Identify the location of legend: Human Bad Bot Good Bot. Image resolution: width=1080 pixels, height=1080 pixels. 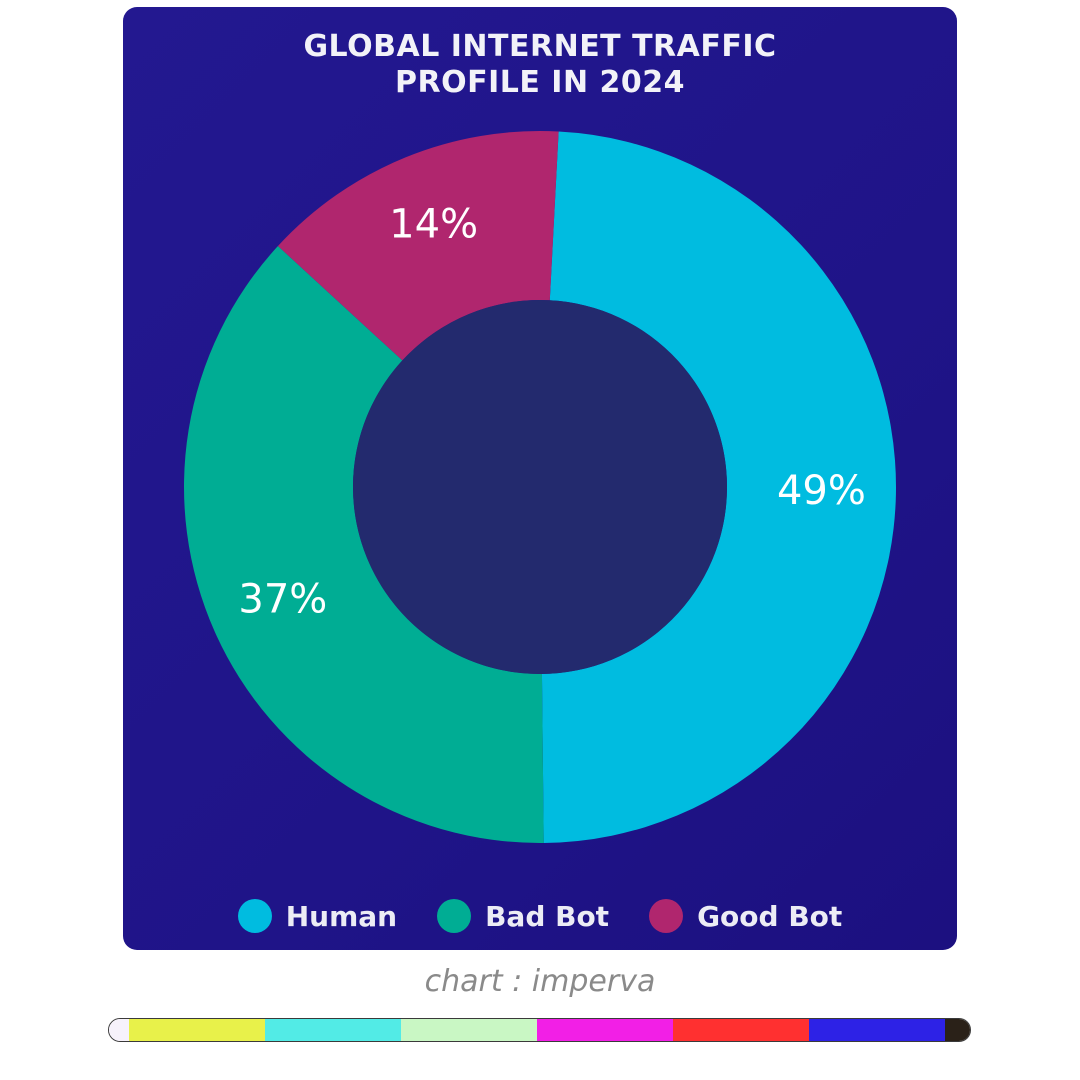
(540, 916).